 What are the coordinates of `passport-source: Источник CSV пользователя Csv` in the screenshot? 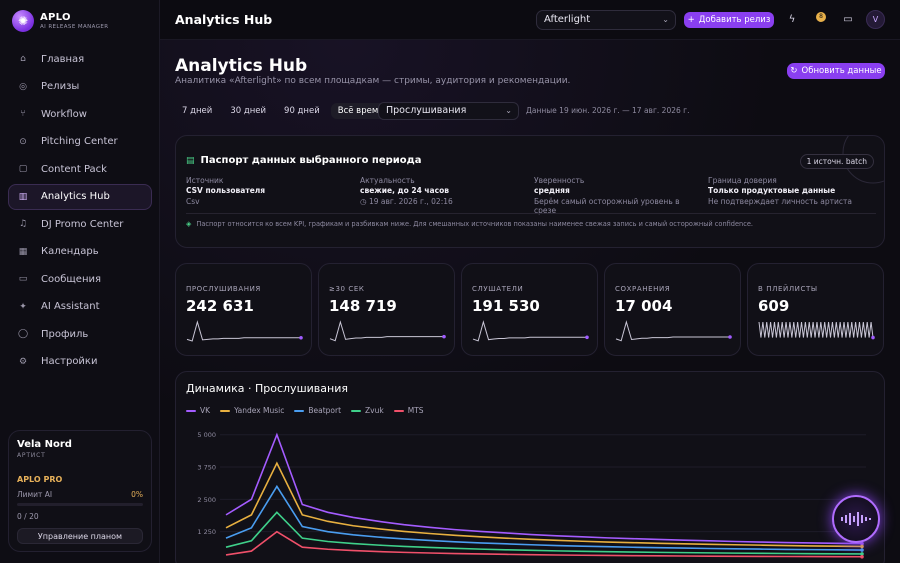 It's located at (271, 191).